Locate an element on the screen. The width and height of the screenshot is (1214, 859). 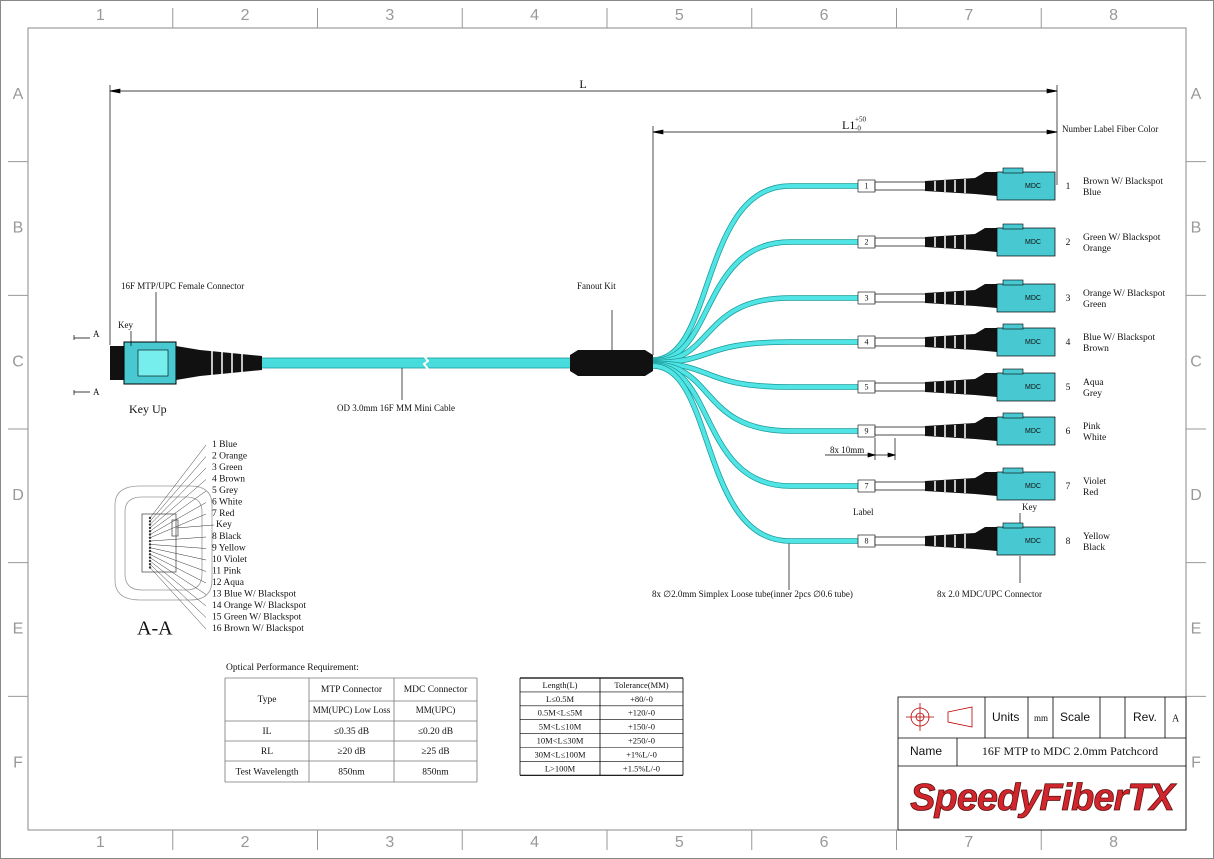
column-label: 3 is located at coordinates (389, 842).